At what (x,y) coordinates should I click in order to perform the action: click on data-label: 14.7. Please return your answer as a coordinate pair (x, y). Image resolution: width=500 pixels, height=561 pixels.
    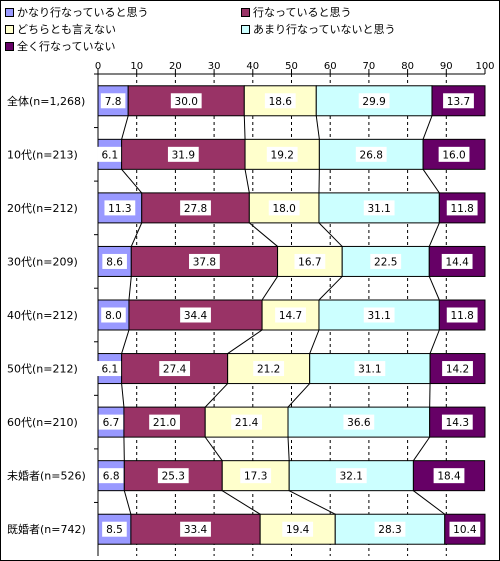
    Looking at the image, I should click on (290, 316).